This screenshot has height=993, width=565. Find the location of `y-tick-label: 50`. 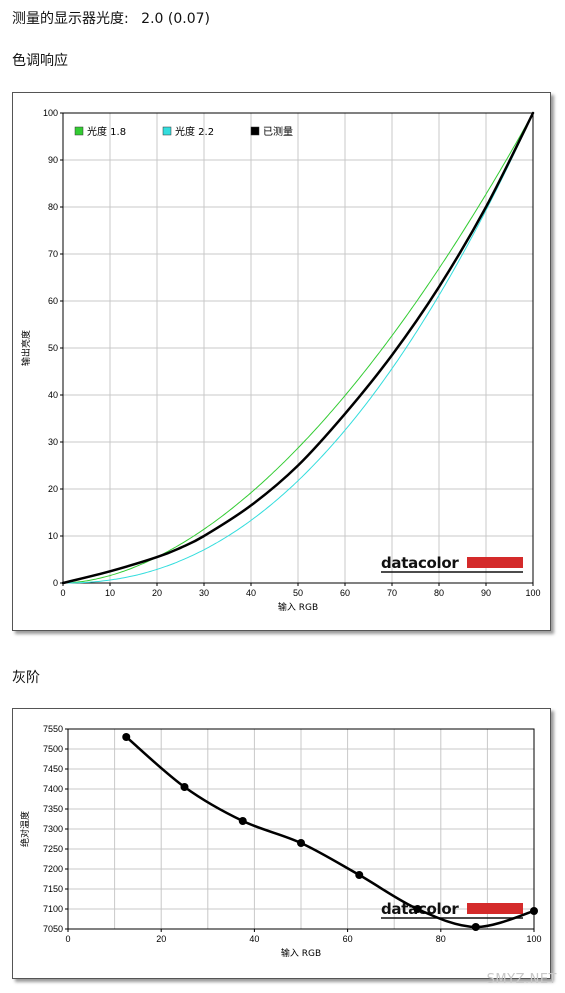

y-tick-label: 50 is located at coordinates (53, 348).